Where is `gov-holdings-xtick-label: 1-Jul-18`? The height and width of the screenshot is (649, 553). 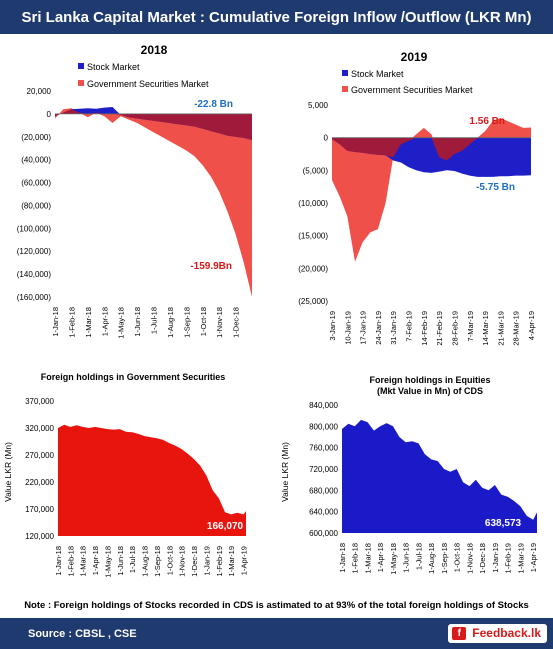 gov-holdings-xtick-label: 1-Jul-18 is located at coordinates (132, 559).